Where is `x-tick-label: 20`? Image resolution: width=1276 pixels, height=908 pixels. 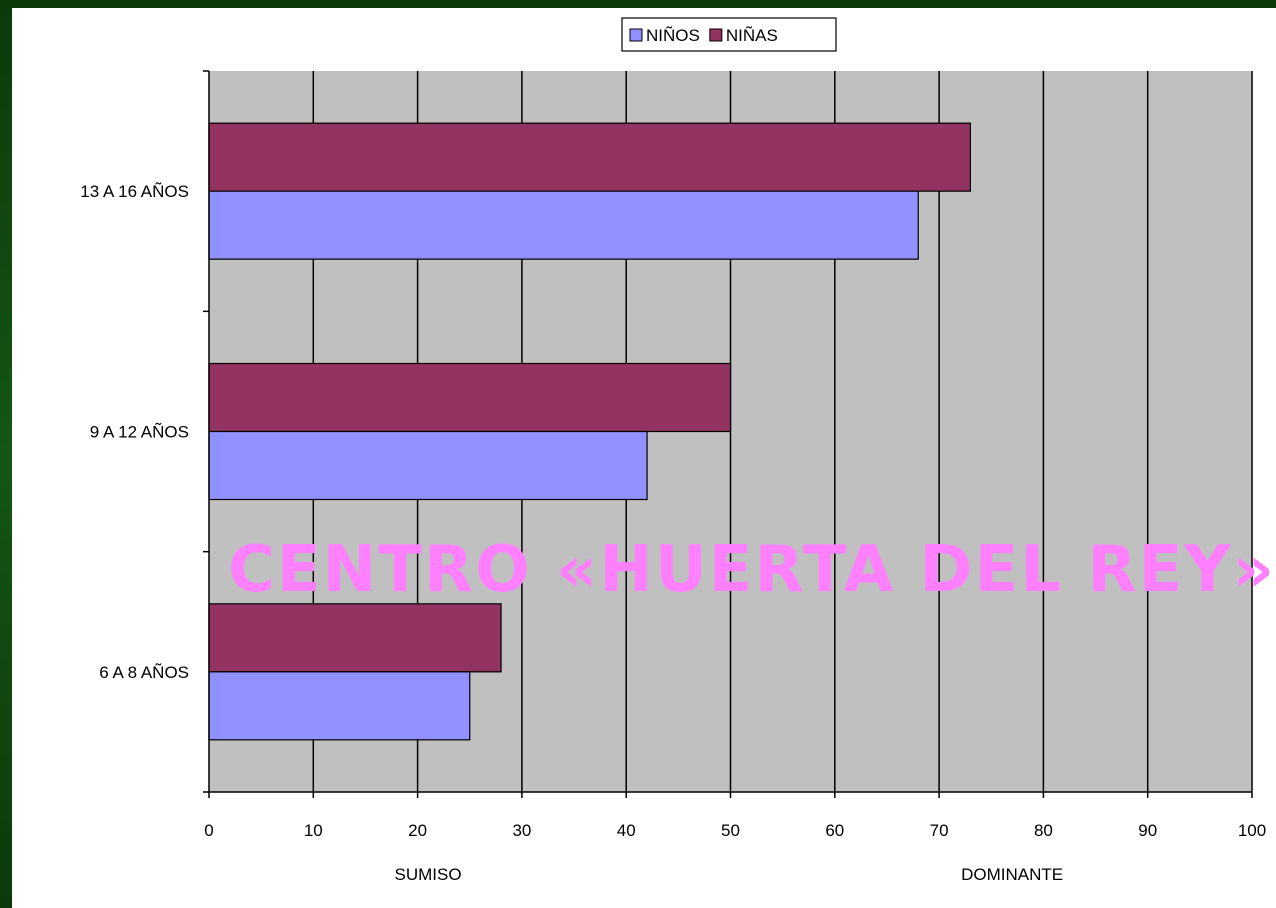 x-tick-label: 20 is located at coordinates (417, 830).